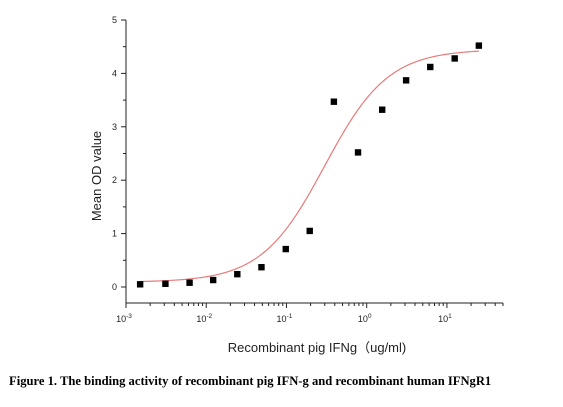  Describe the element at coordinates (114, 73) in the screenshot. I see `y-tick-label: 4` at that location.